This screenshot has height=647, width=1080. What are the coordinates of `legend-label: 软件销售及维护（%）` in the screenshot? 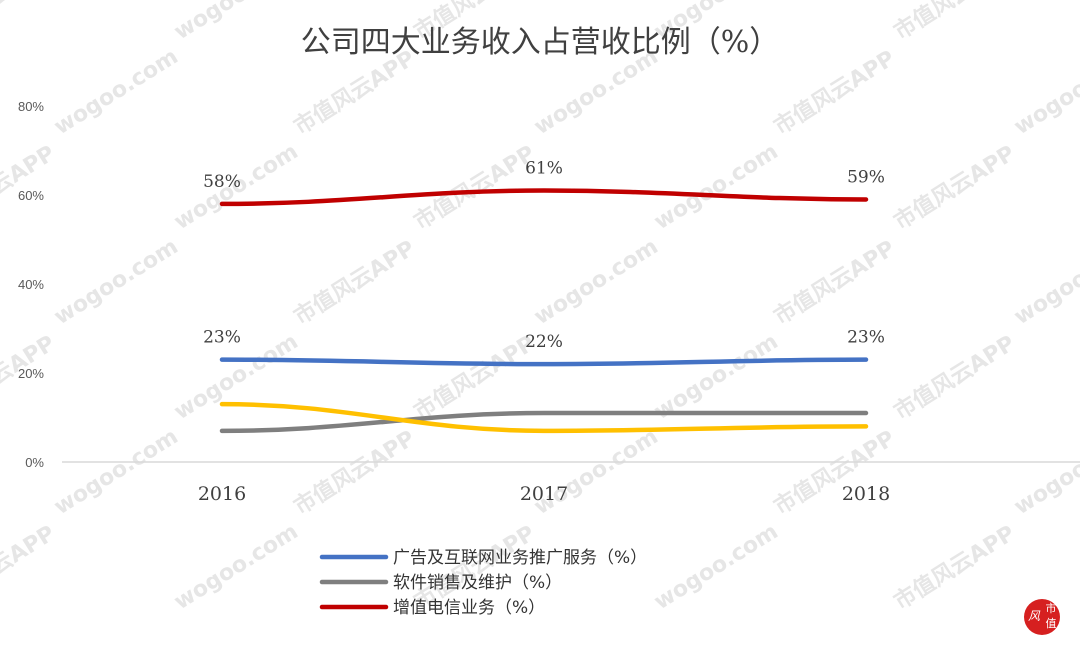 It's located at (477, 583).